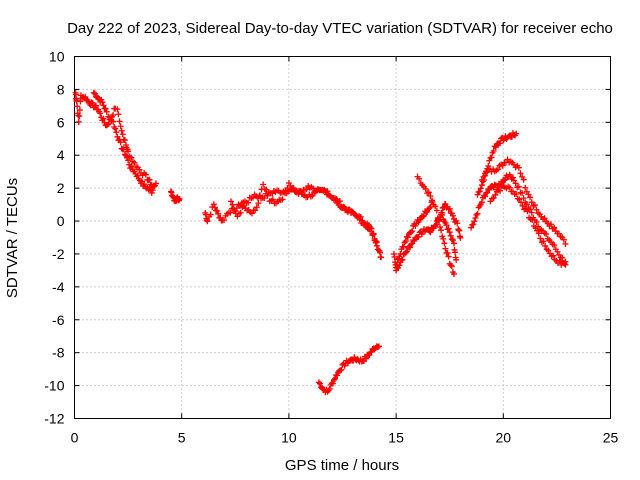  What do you see at coordinates (57, 57) in the screenshot?
I see `y-tick-label: 10` at bounding box center [57, 57].